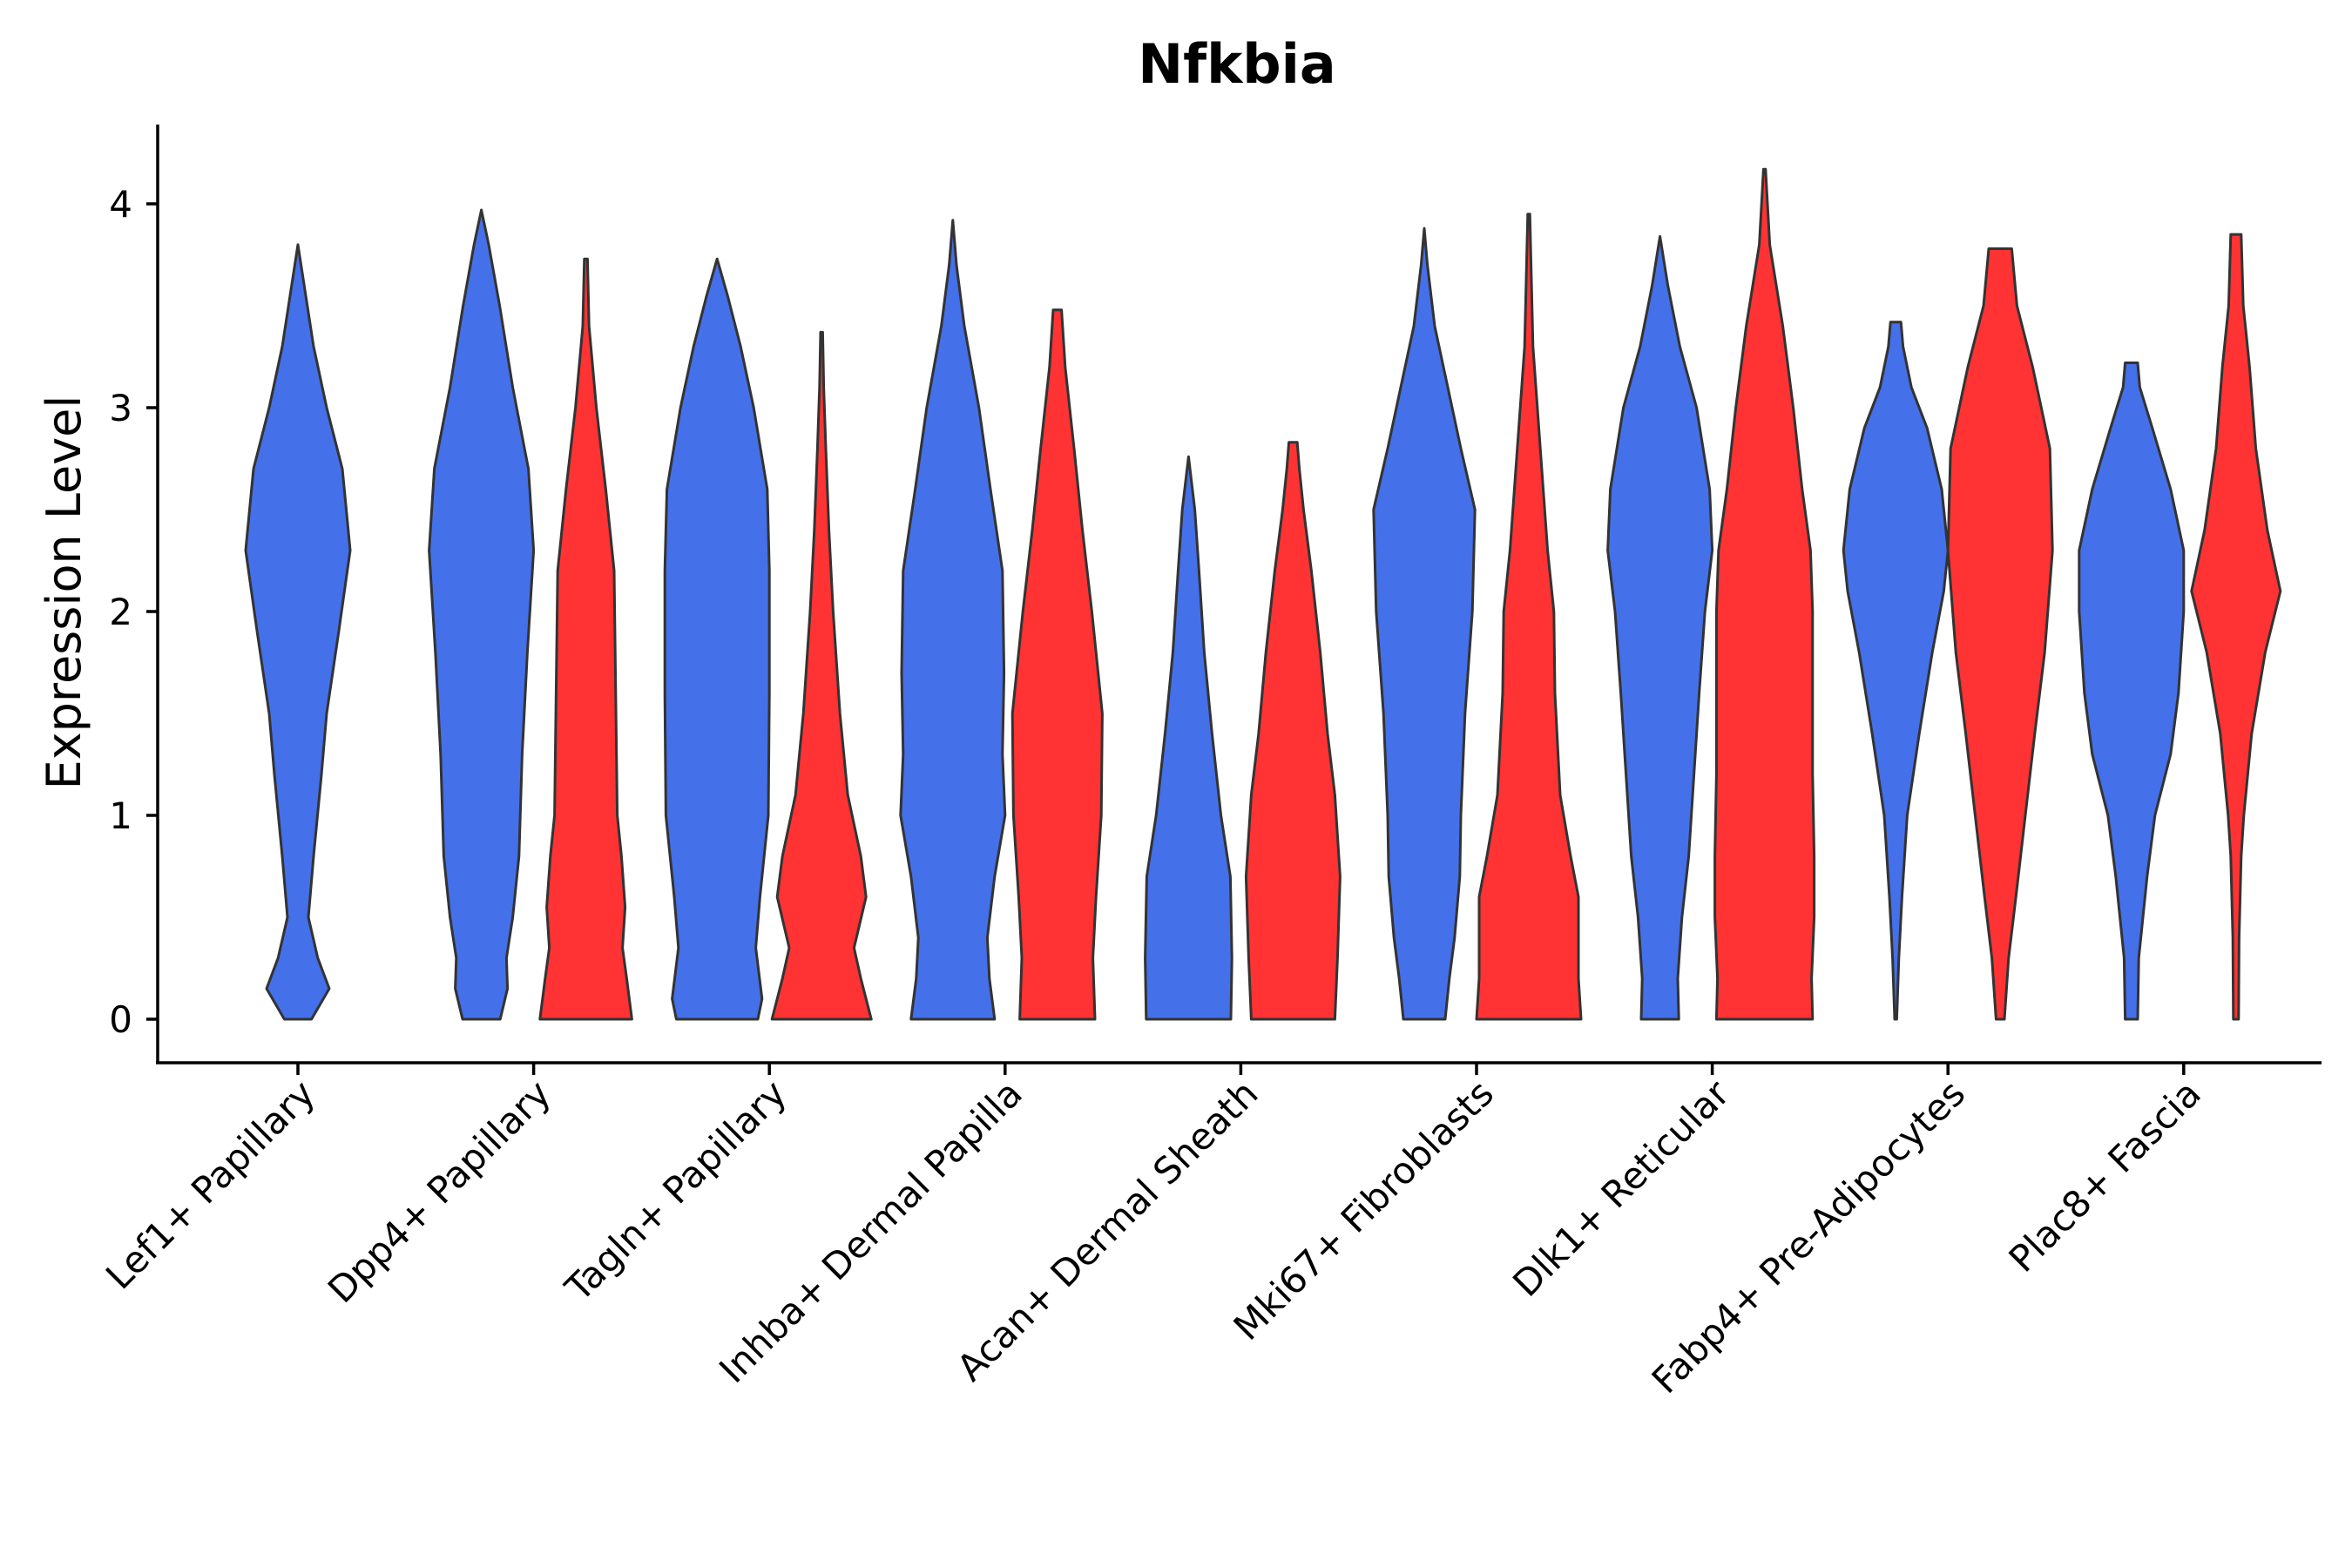 This screenshot has height=1568, width=2352. I want to click on violin-group-1-lef1-papillary, so click(298, 632).